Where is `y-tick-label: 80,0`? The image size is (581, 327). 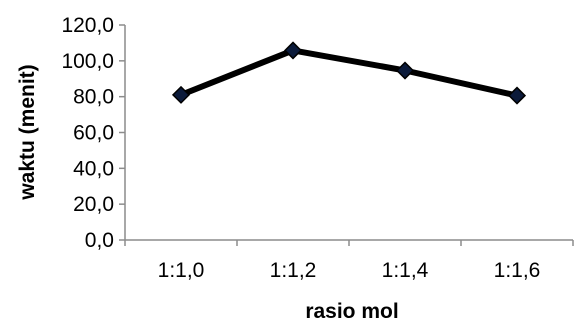 y-tick-label: 80,0 is located at coordinates (93, 97).